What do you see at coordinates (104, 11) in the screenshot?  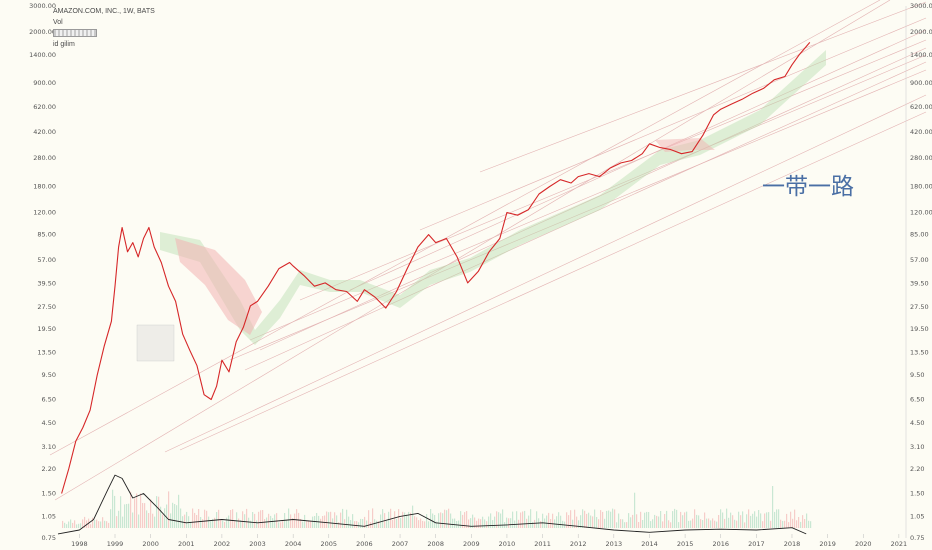 I see `legend-symbol: AMAZON.COM, INC., 1W, BATS` at bounding box center [104, 11].